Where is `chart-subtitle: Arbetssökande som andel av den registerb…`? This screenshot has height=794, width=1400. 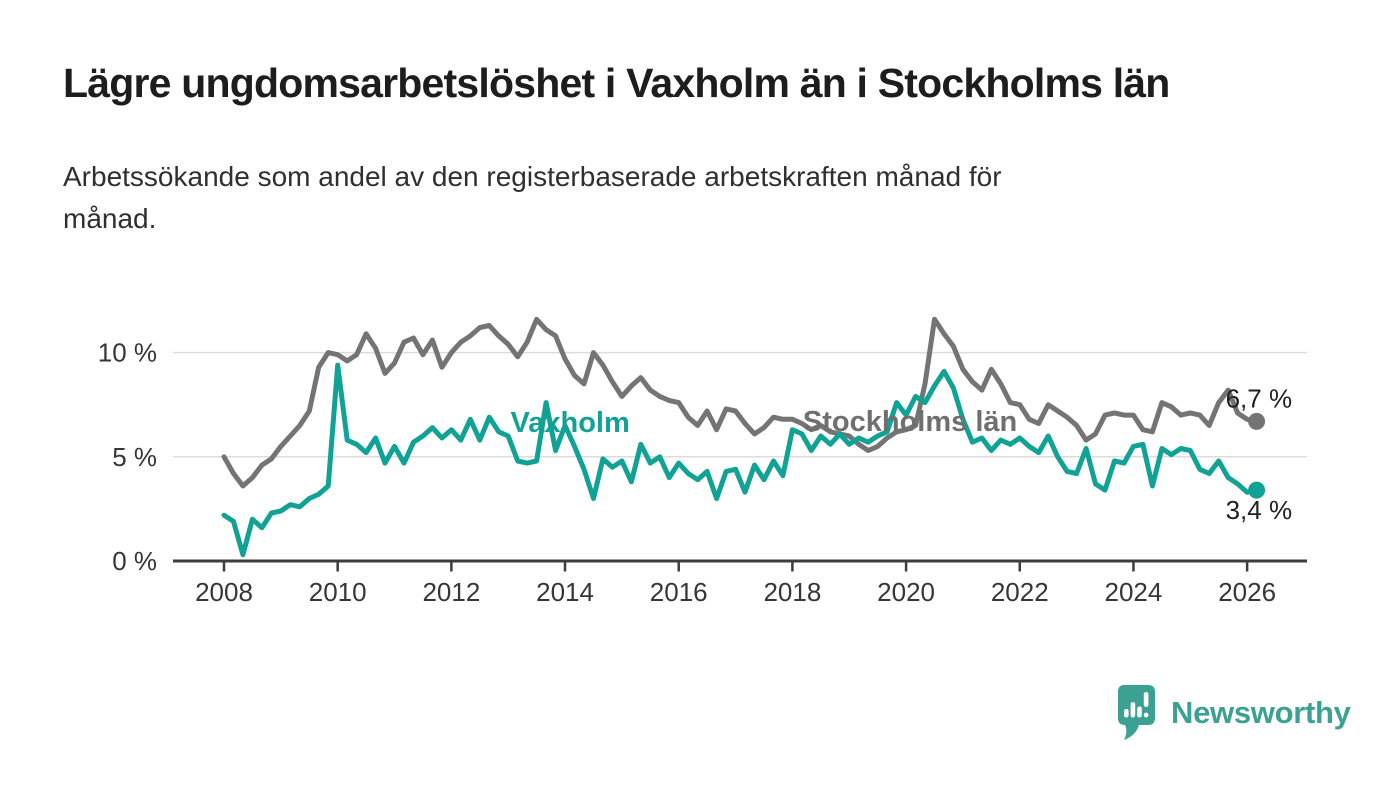 chart-subtitle: Arbetssökande som andel av den registerb… is located at coordinates (673, 198).